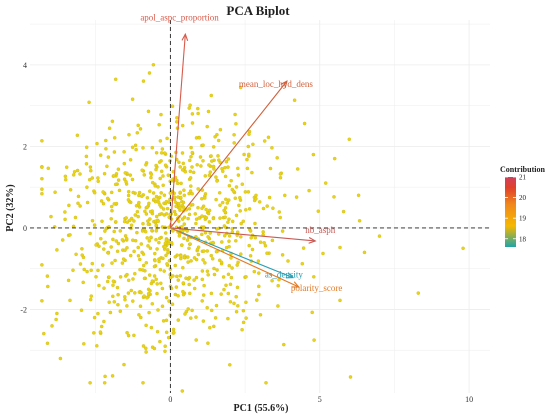 This screenshot has height=417, width=550. I want to click on legend-title: Contribution, so click(522, 169).